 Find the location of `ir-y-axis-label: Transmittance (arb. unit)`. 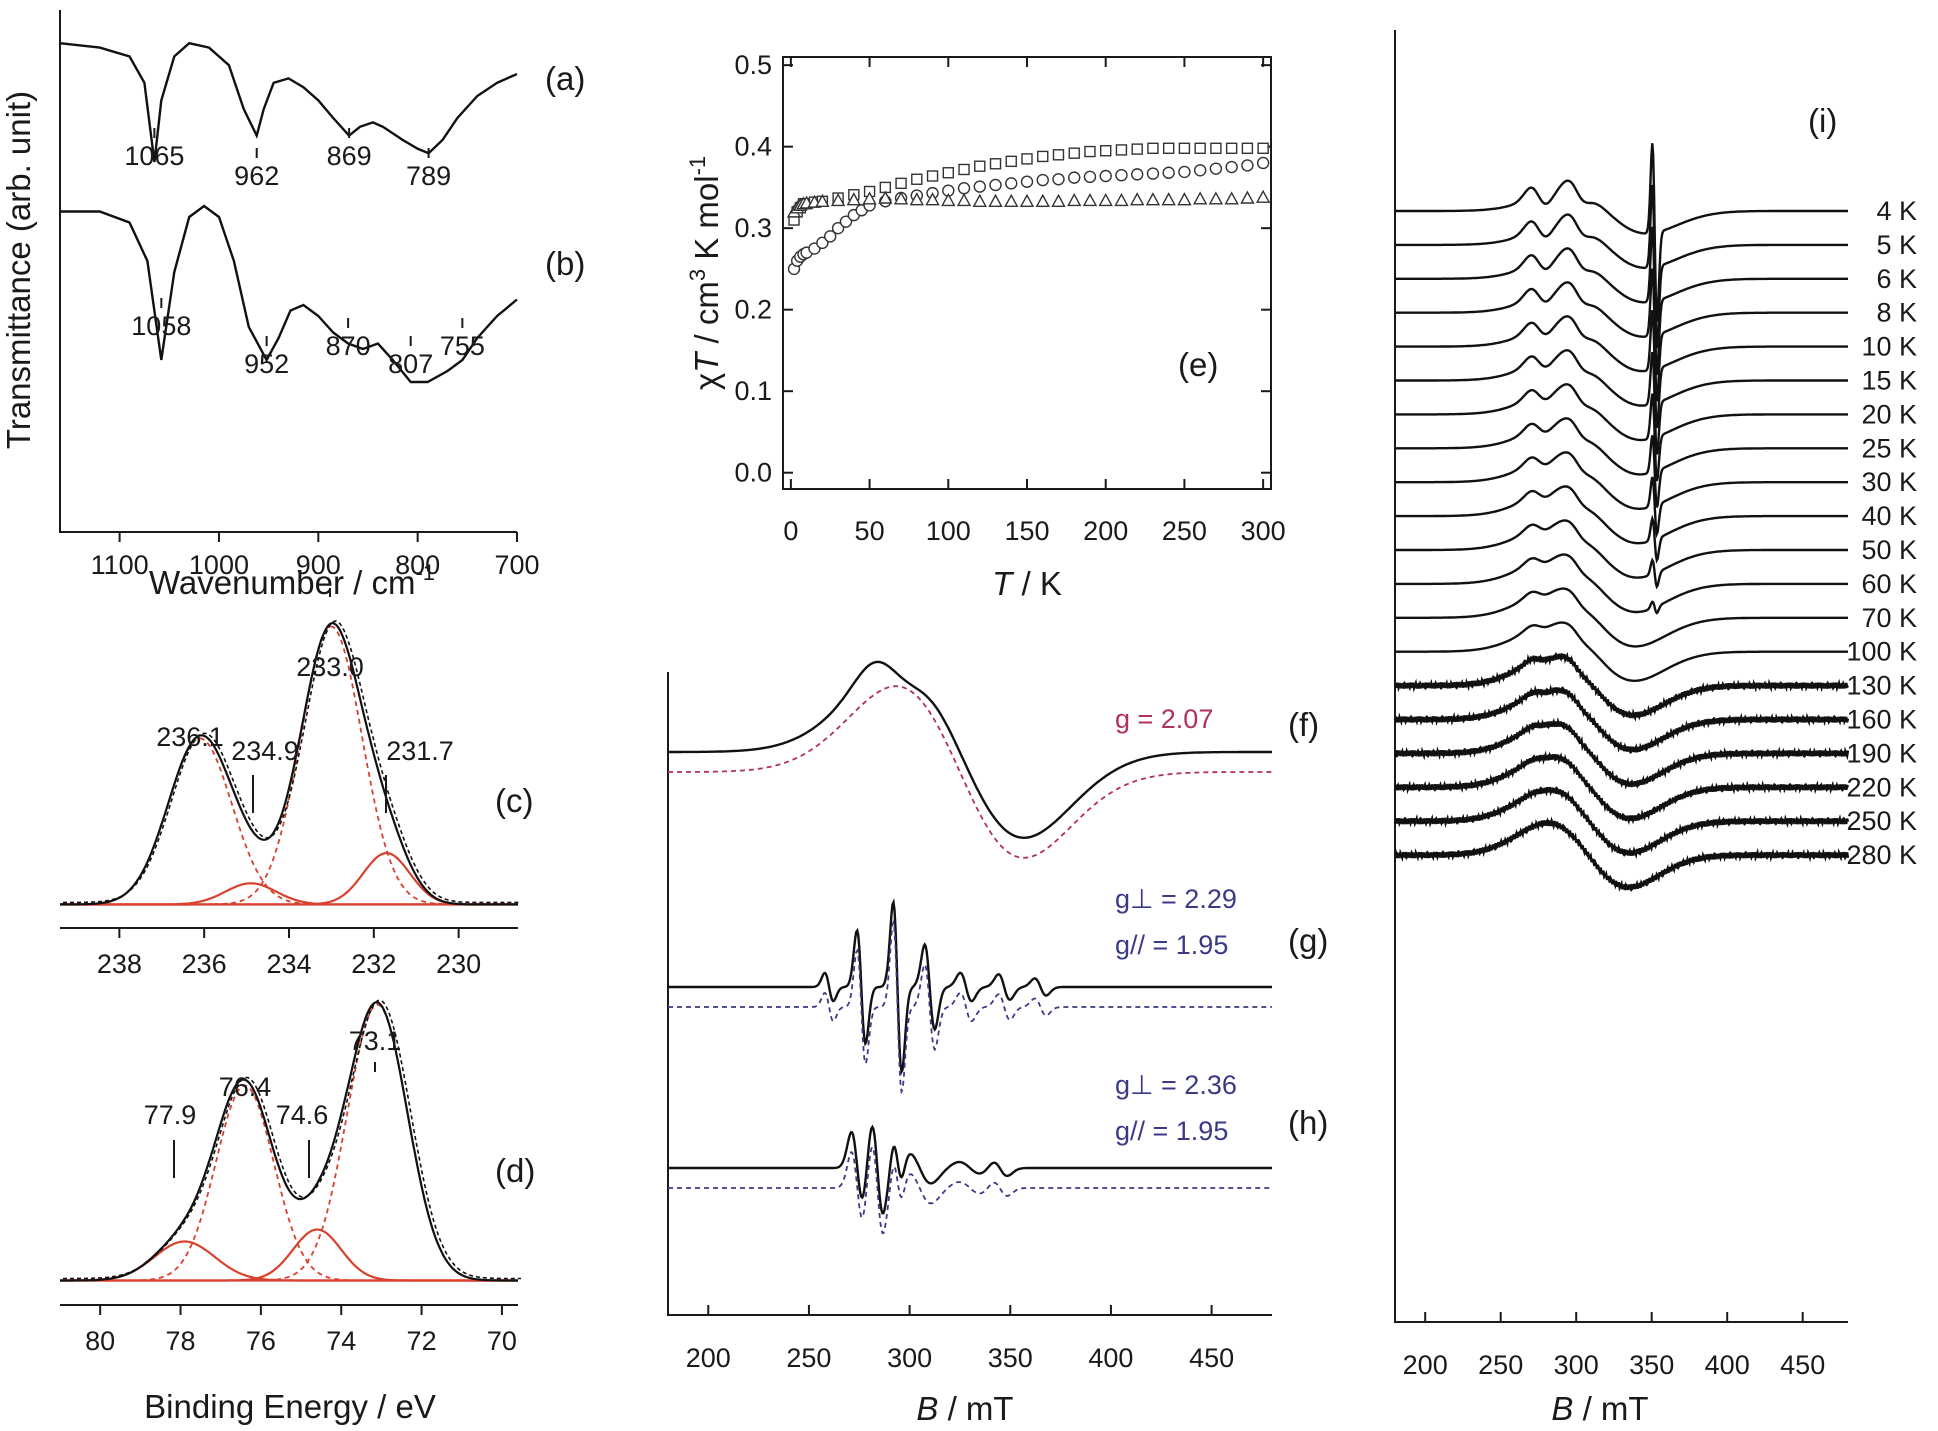

ir-y-axis-label: Transmittance (arb. unit) is located at coordinates (18, 270).